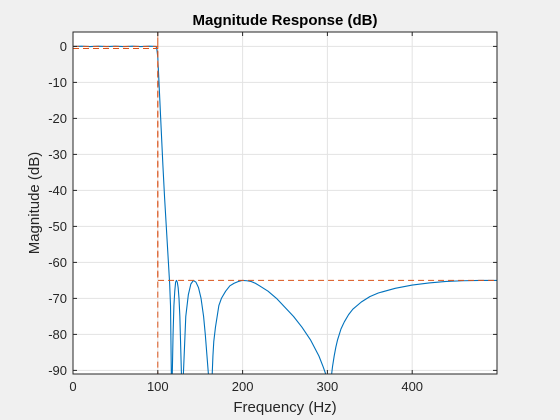 The image size is (560, 420). I want to click on y-tick-label: -90, so click(57, 370).